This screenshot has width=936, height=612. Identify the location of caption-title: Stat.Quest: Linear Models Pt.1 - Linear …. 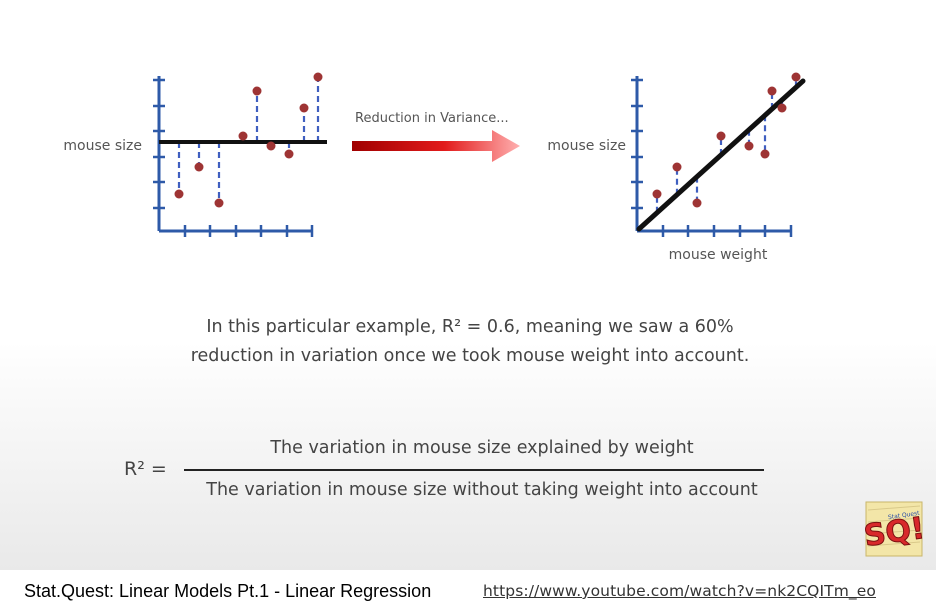
(228, 591).